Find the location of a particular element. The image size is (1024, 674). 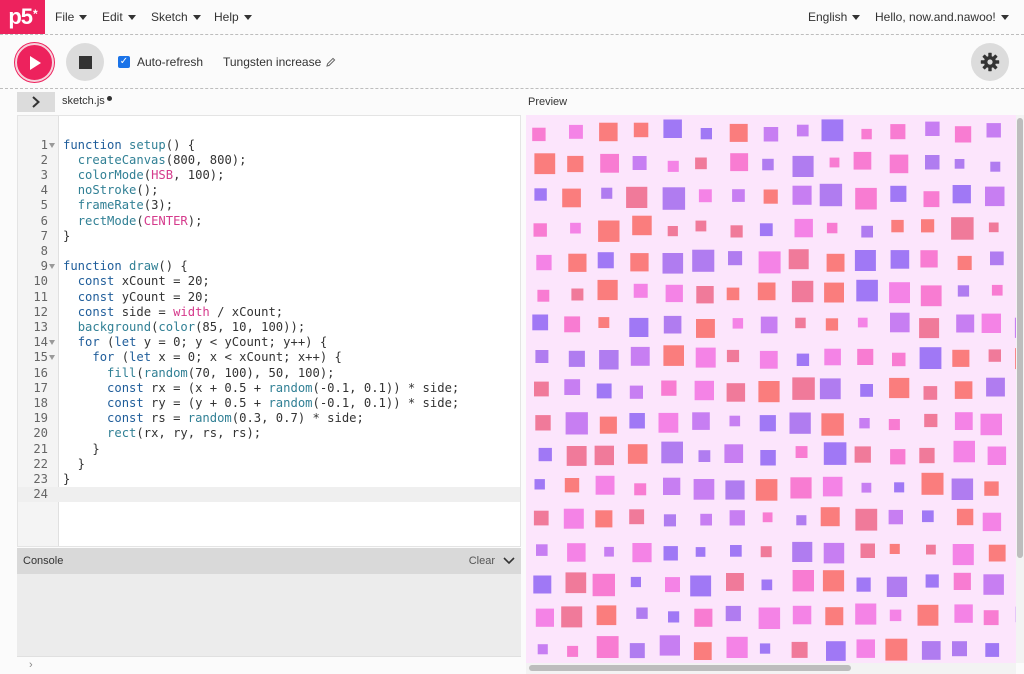

menu-sketch: Sketch is located at coordinates (176, 17).